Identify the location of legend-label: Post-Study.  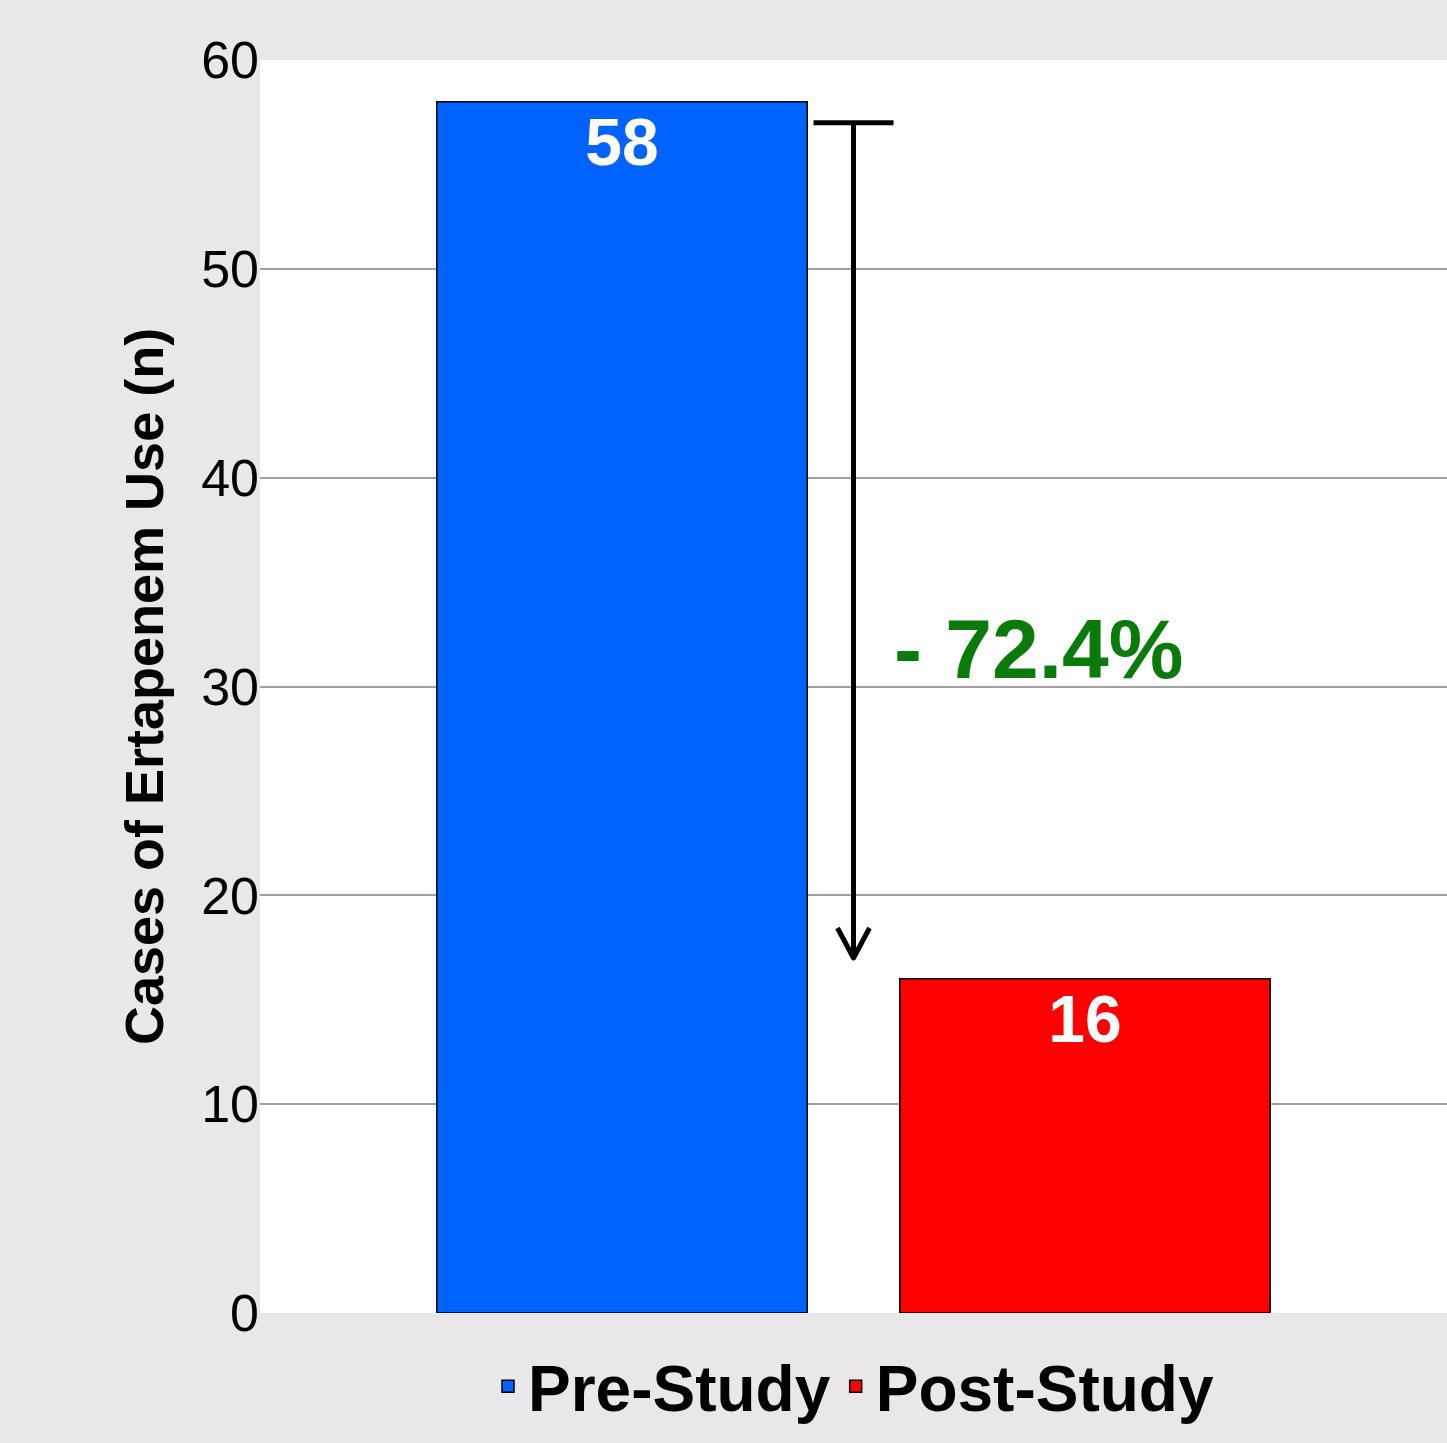
(1044, 1389).